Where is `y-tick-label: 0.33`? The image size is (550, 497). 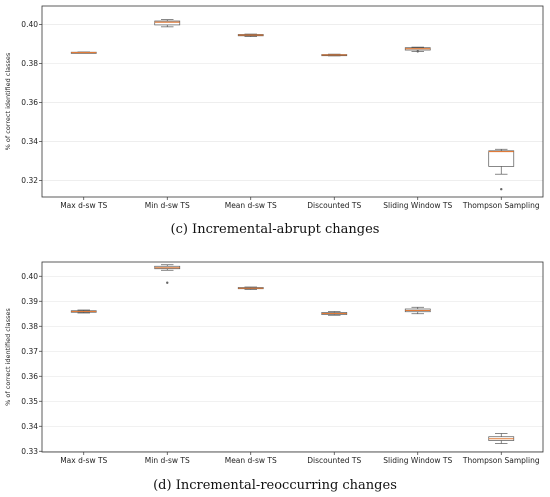
y-tick-label: 0.33 is located at coordinates (29, 451).